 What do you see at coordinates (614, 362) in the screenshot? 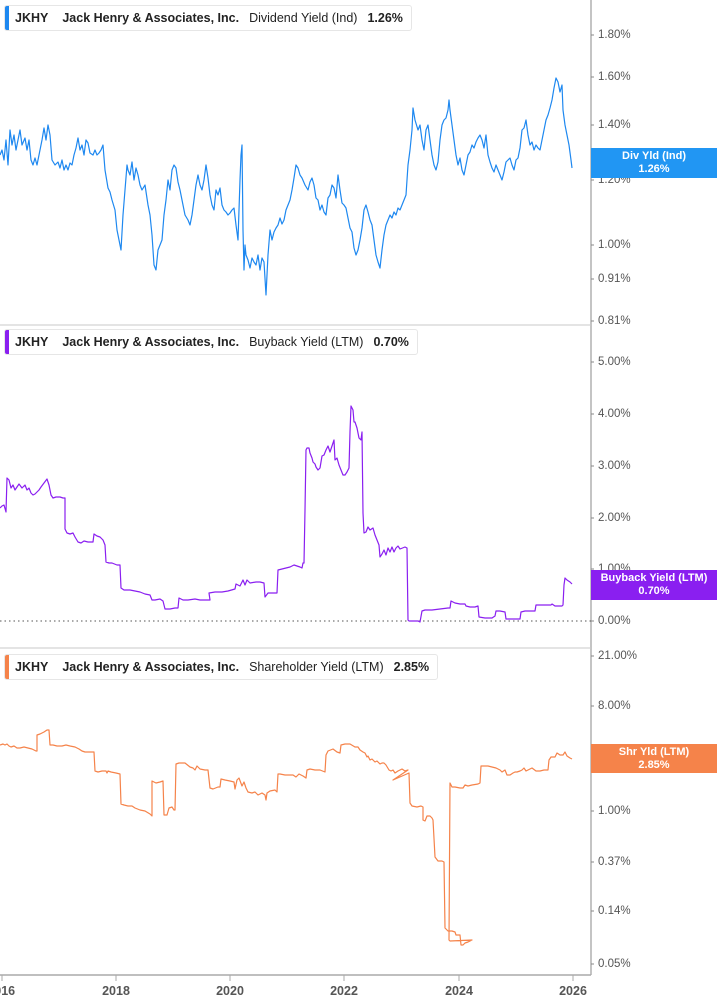
I see `y-tick-label: 5.00%` at bounding box center [614, 362].